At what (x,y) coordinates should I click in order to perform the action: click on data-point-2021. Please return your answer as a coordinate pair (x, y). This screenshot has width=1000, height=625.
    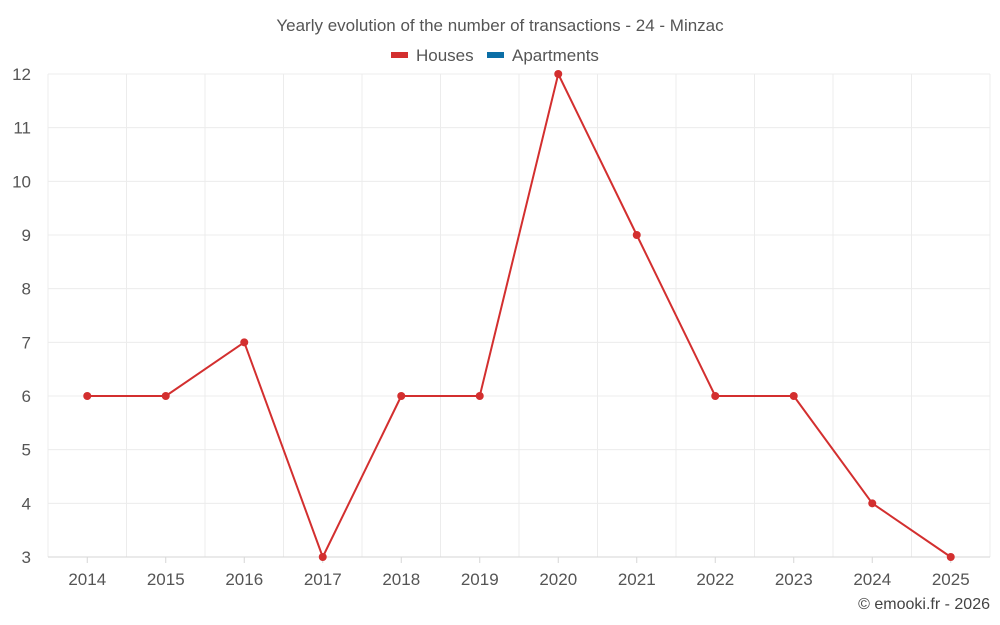
    Looking at the image, I should click on (636, 235).